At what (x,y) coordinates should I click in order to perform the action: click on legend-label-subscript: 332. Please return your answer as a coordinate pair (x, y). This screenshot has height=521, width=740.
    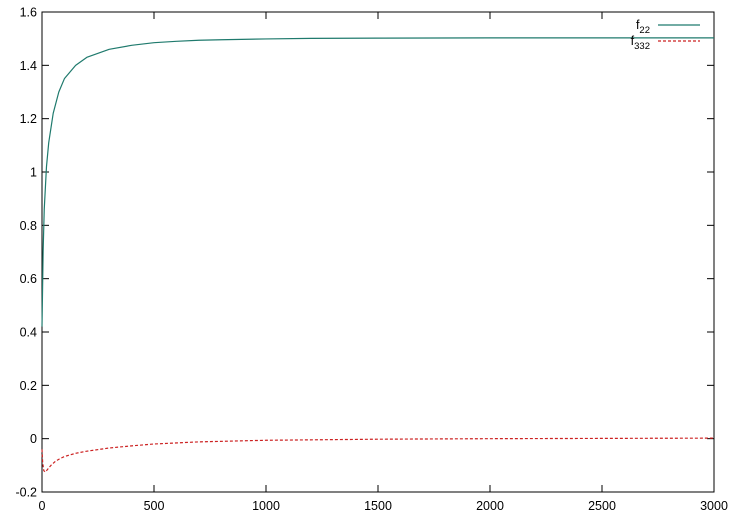
    Looking at the image, I should click on (642, 46).